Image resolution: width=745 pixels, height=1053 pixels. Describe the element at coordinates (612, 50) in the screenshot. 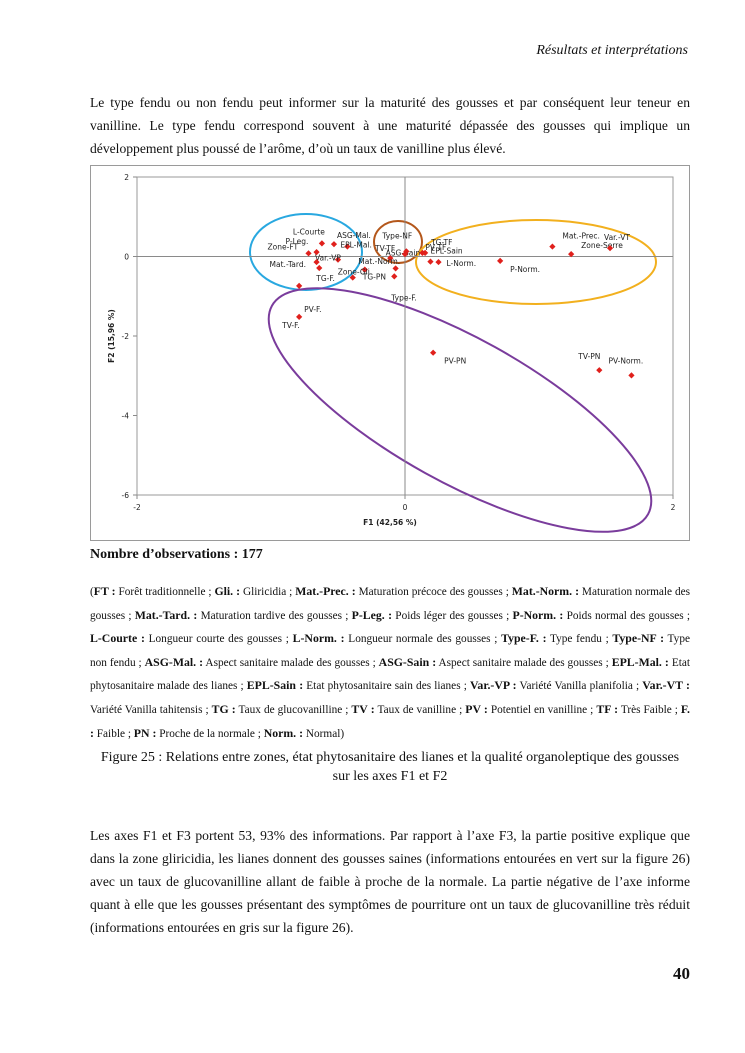

I see `running-header: Résultats et interprétations` at that location.